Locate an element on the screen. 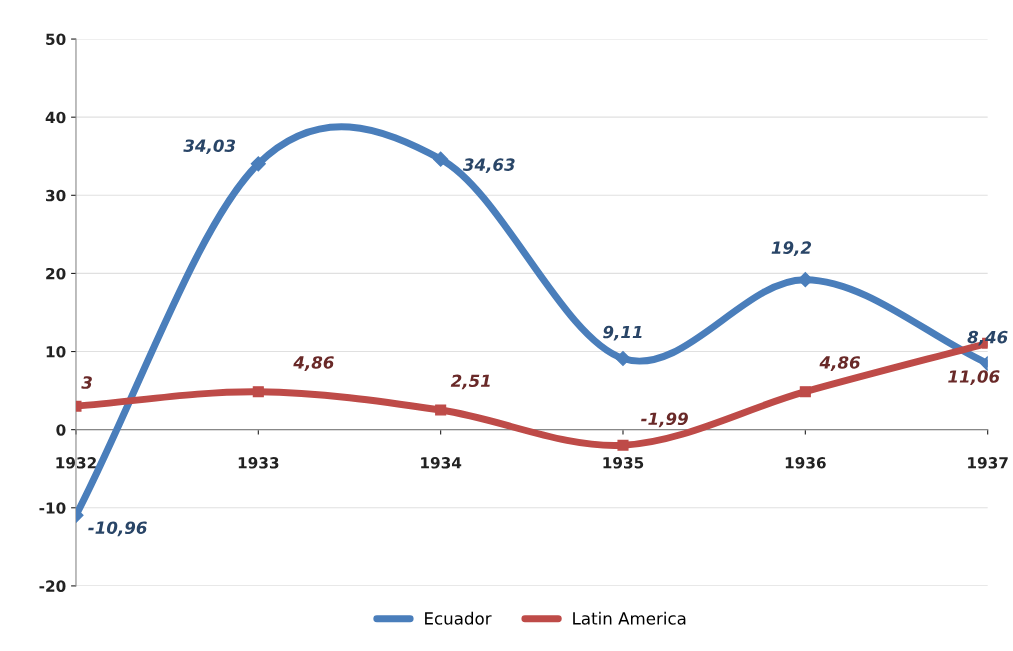  data-label: 11,06 is located at coordinates (974, 377).